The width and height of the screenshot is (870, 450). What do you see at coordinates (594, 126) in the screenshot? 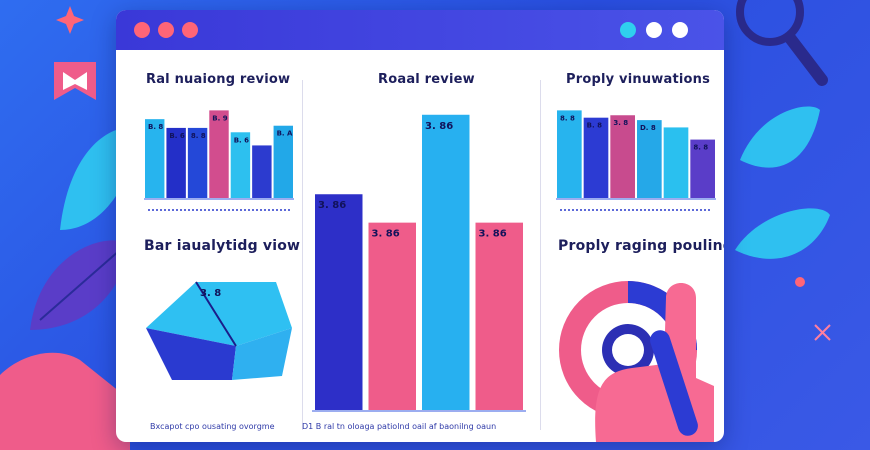
I see `right_top-bar-label-1: B. 8` at bounding box center [594, 126].